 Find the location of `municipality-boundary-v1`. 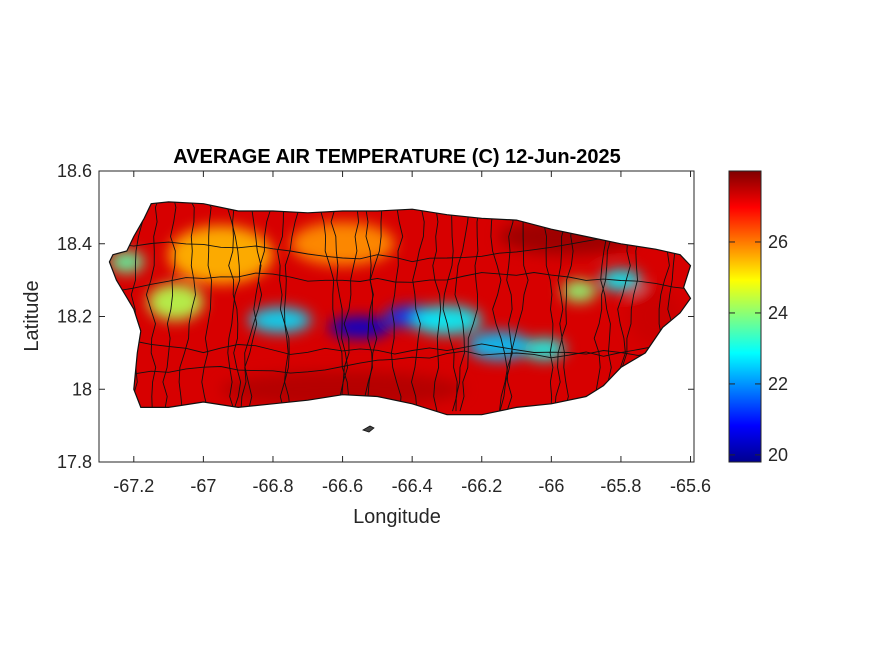

municipality-boundary-v1 is located at coordinates (152, 306).